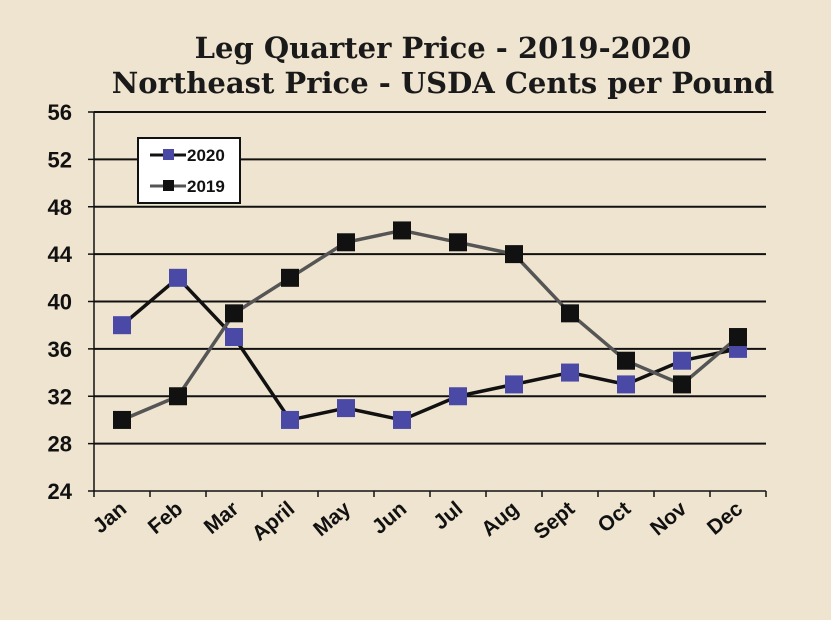  Describe the element at coordinates (206, 186) in the screenshot. I see `legend-label-2019: 2019` at that location.